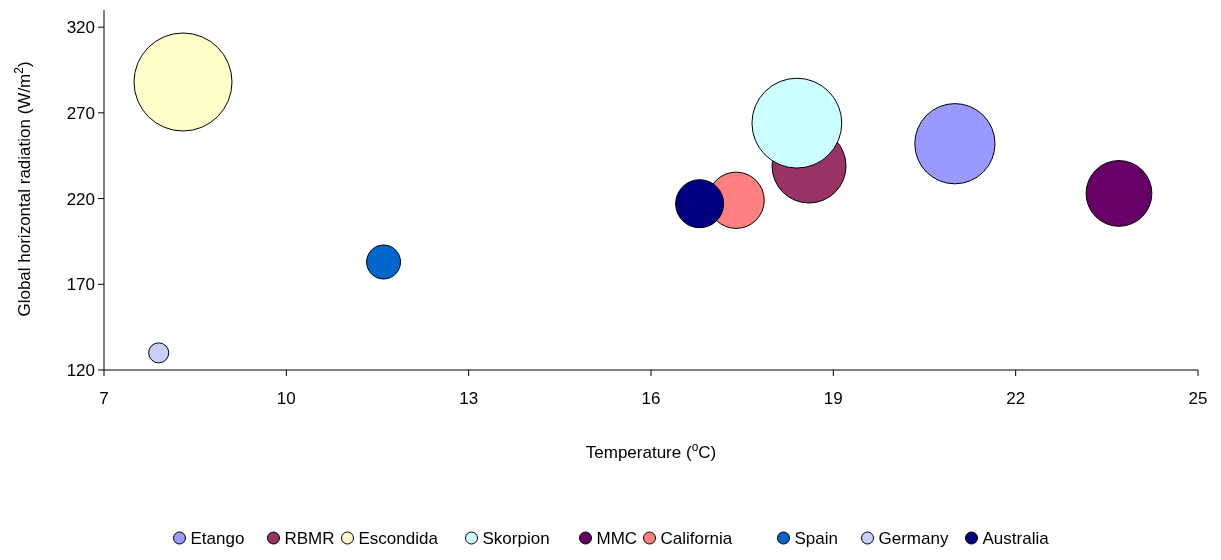 The image size is (1221, 560). I want to click on legend-label: MMC, so click(617, 538).